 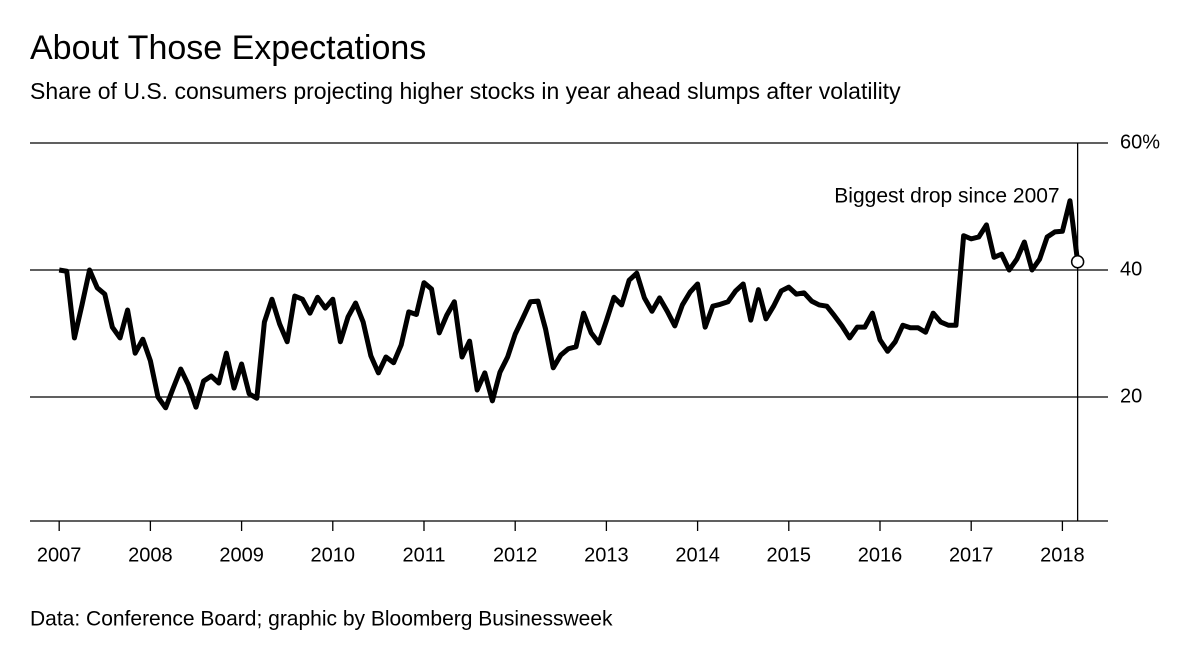 I want to click on x-tick-label: 2011, so click(x=423, y=555).